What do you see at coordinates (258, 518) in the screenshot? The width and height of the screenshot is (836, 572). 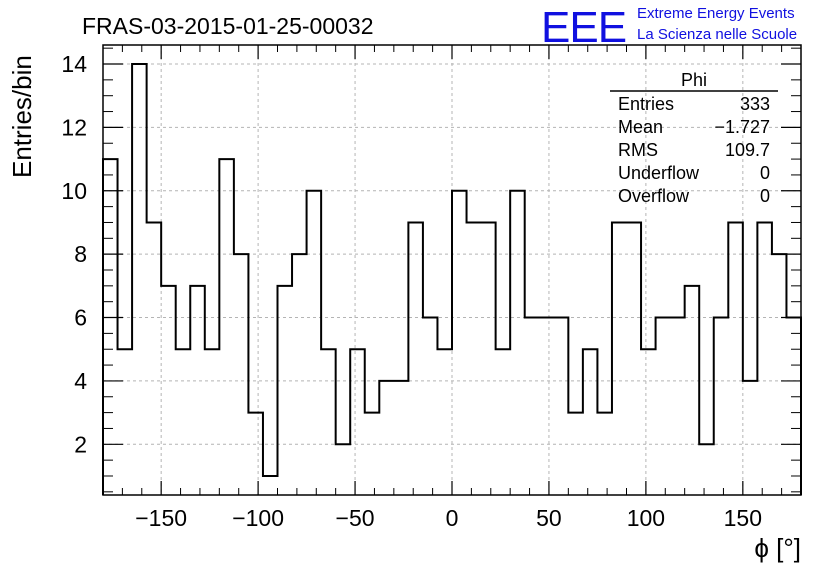 I see `x-tick-label: −100` at bounding box center [258, 518].